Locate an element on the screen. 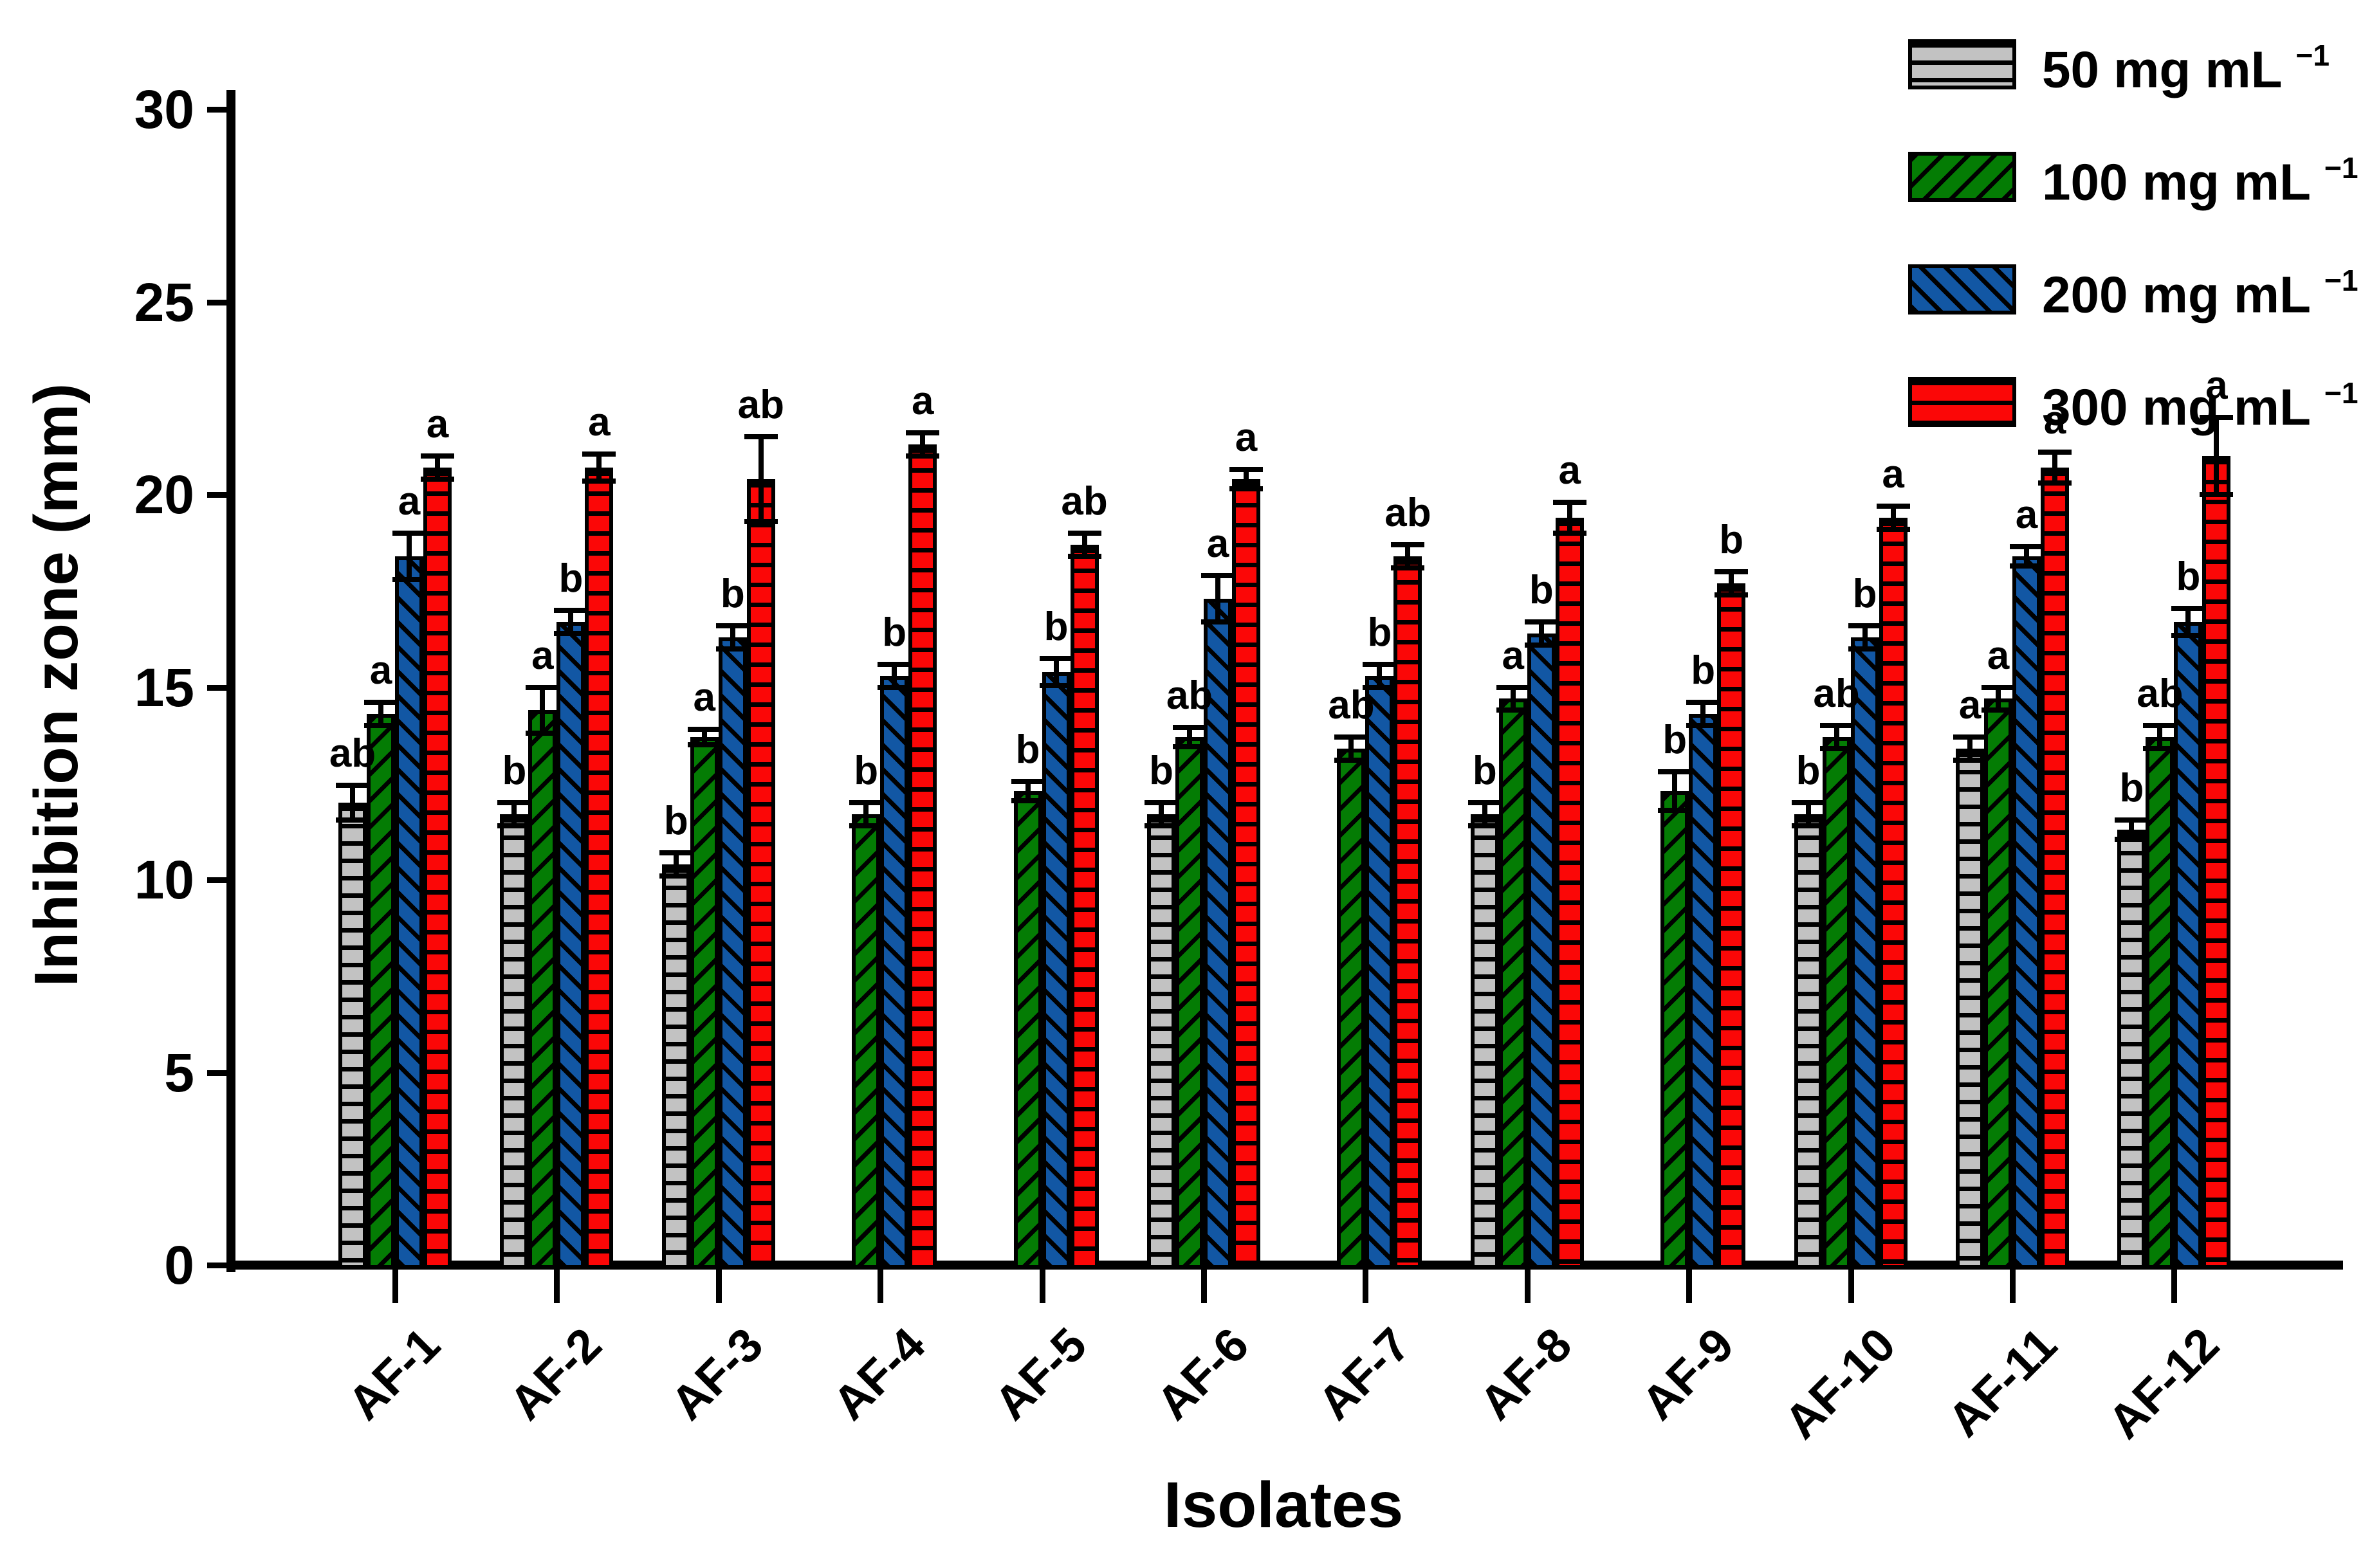 This screenshot has width=2363, height=1568. significance-letter: ab is located at coordinates (2160, 694).